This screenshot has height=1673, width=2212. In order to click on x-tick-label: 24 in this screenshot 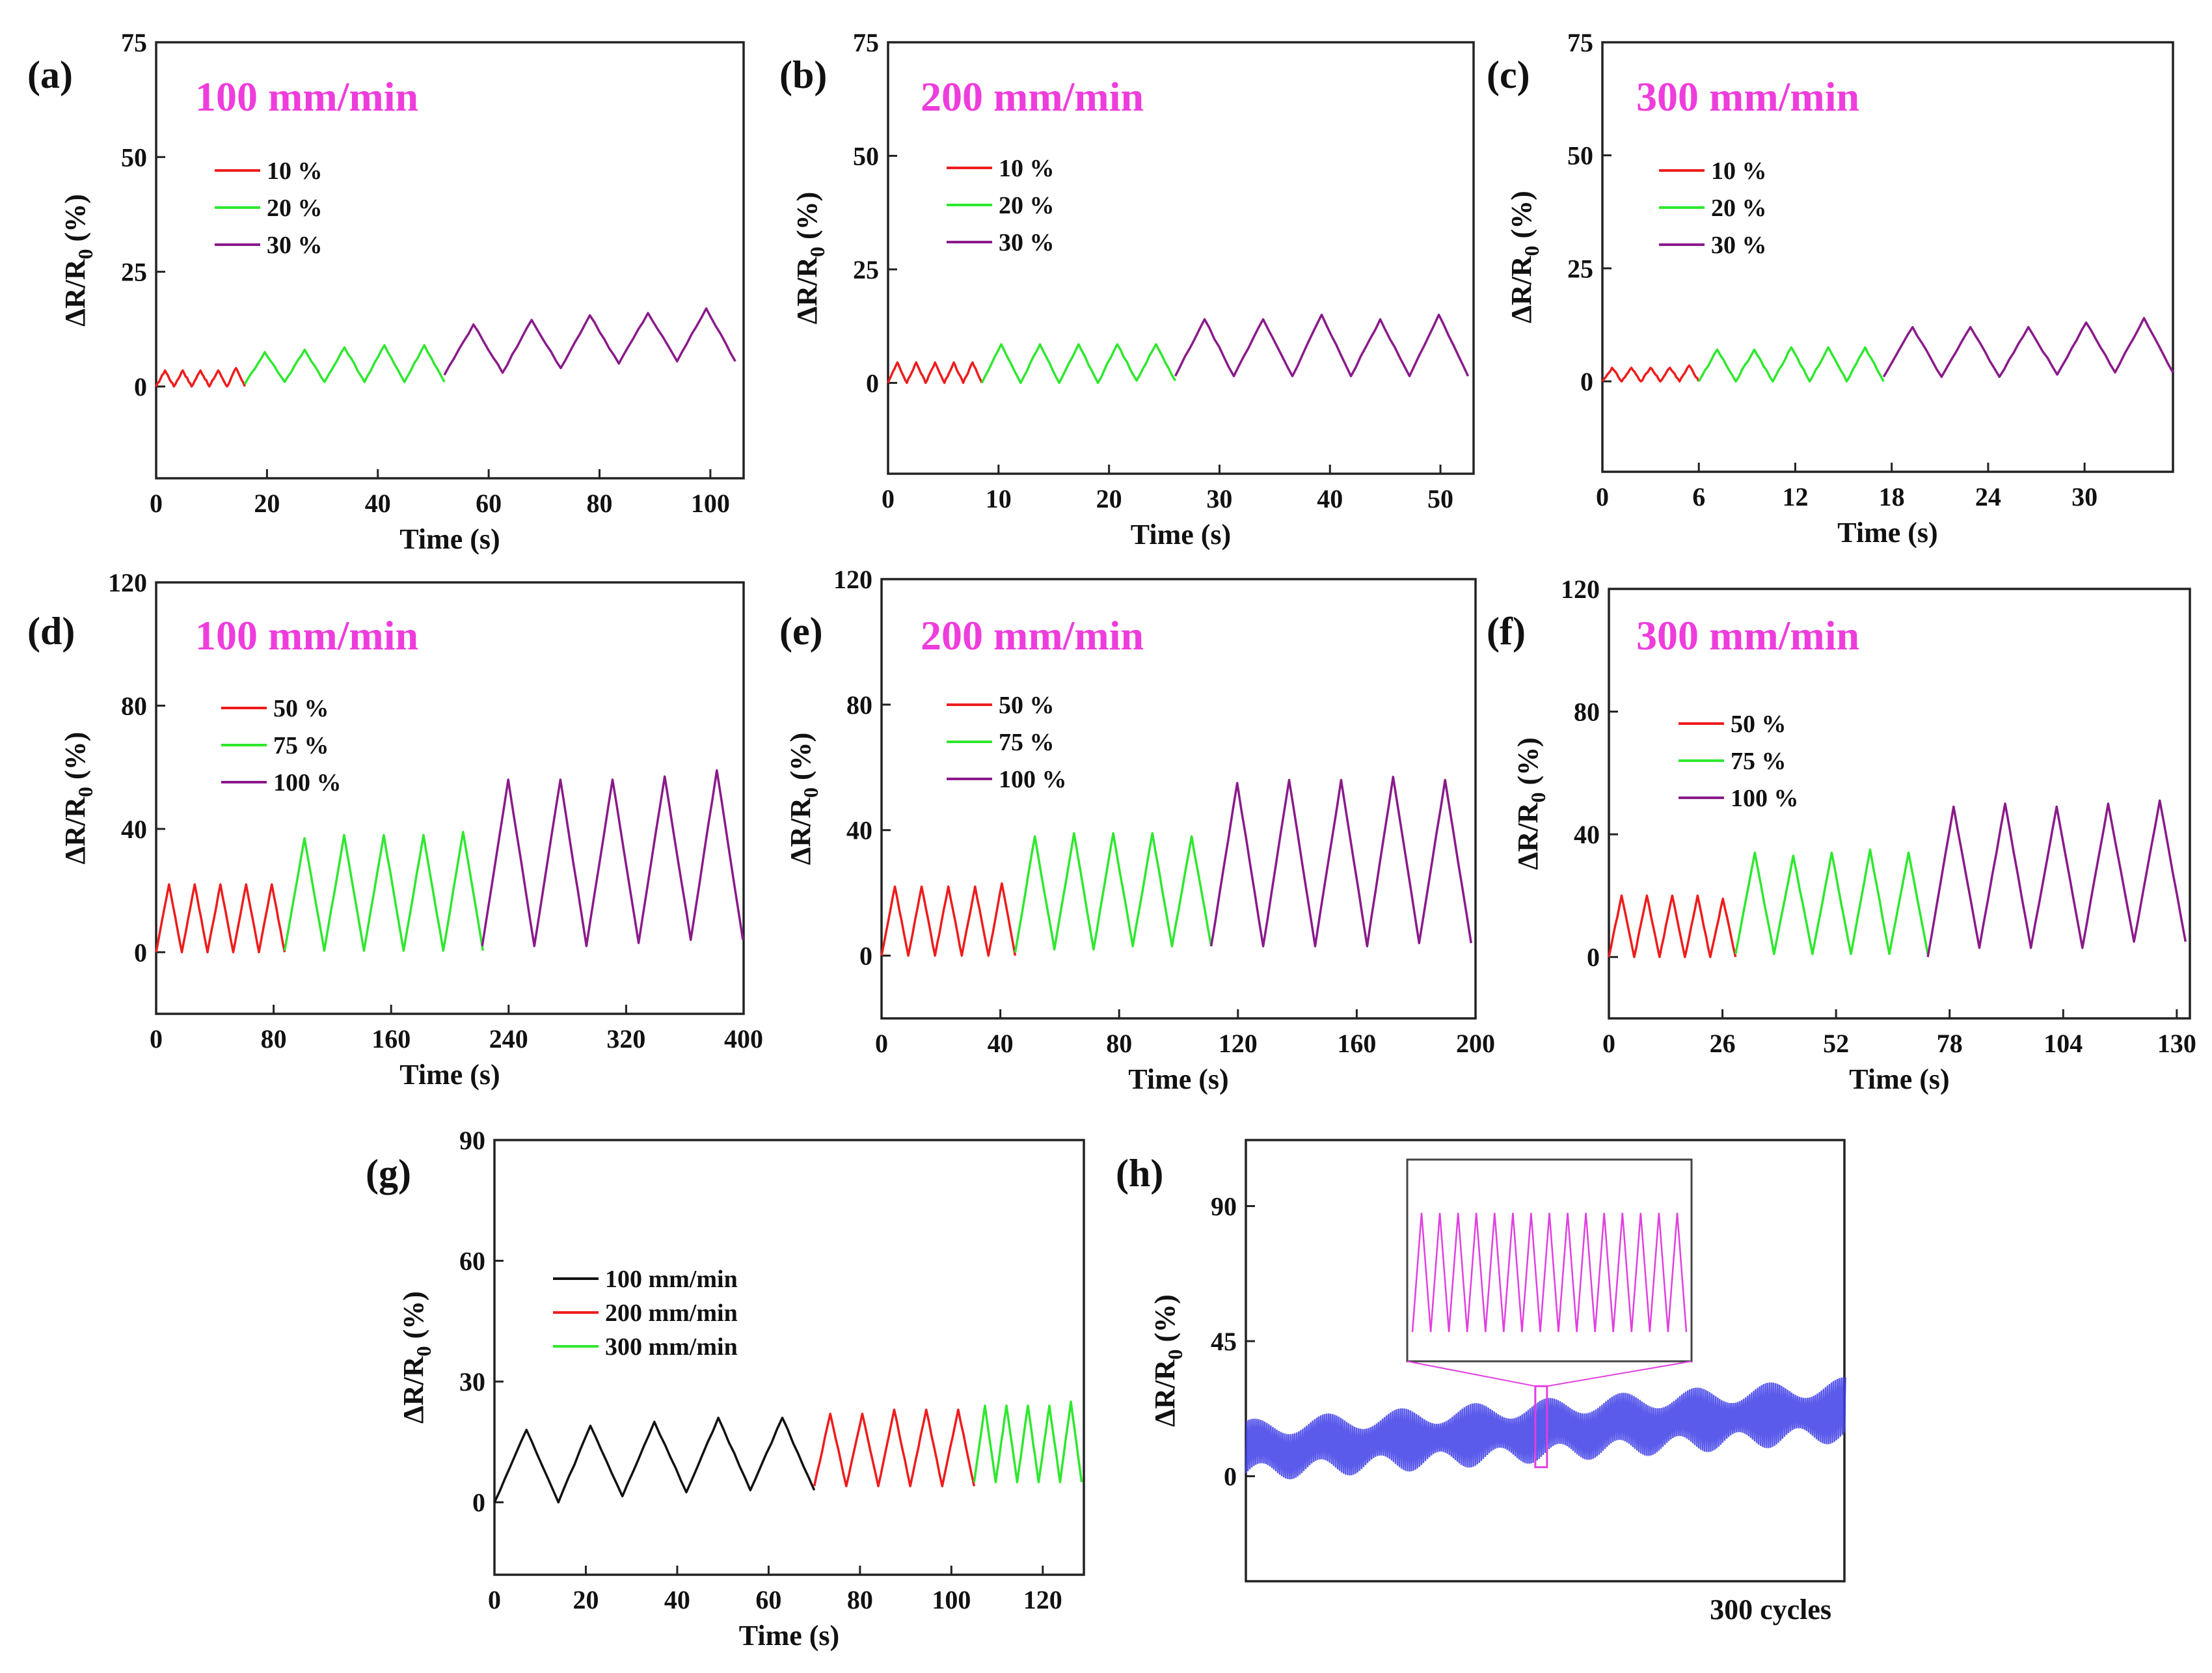, I will do `click(1988, 497)`.